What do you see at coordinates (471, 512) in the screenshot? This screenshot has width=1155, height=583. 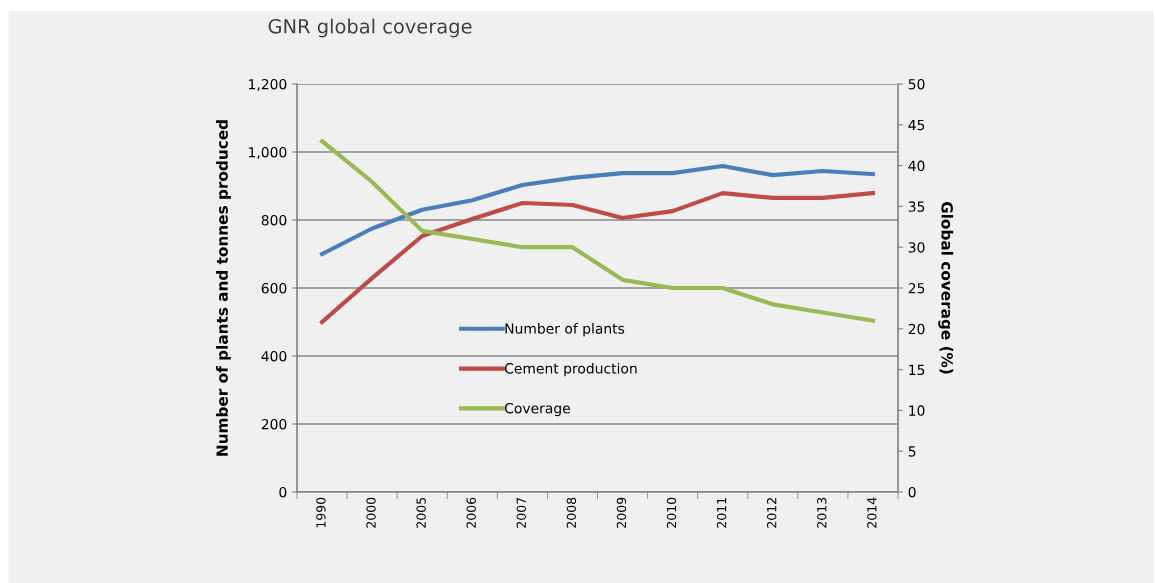 I see `x-tick-label: 2006` at bounding box center [471, 512].